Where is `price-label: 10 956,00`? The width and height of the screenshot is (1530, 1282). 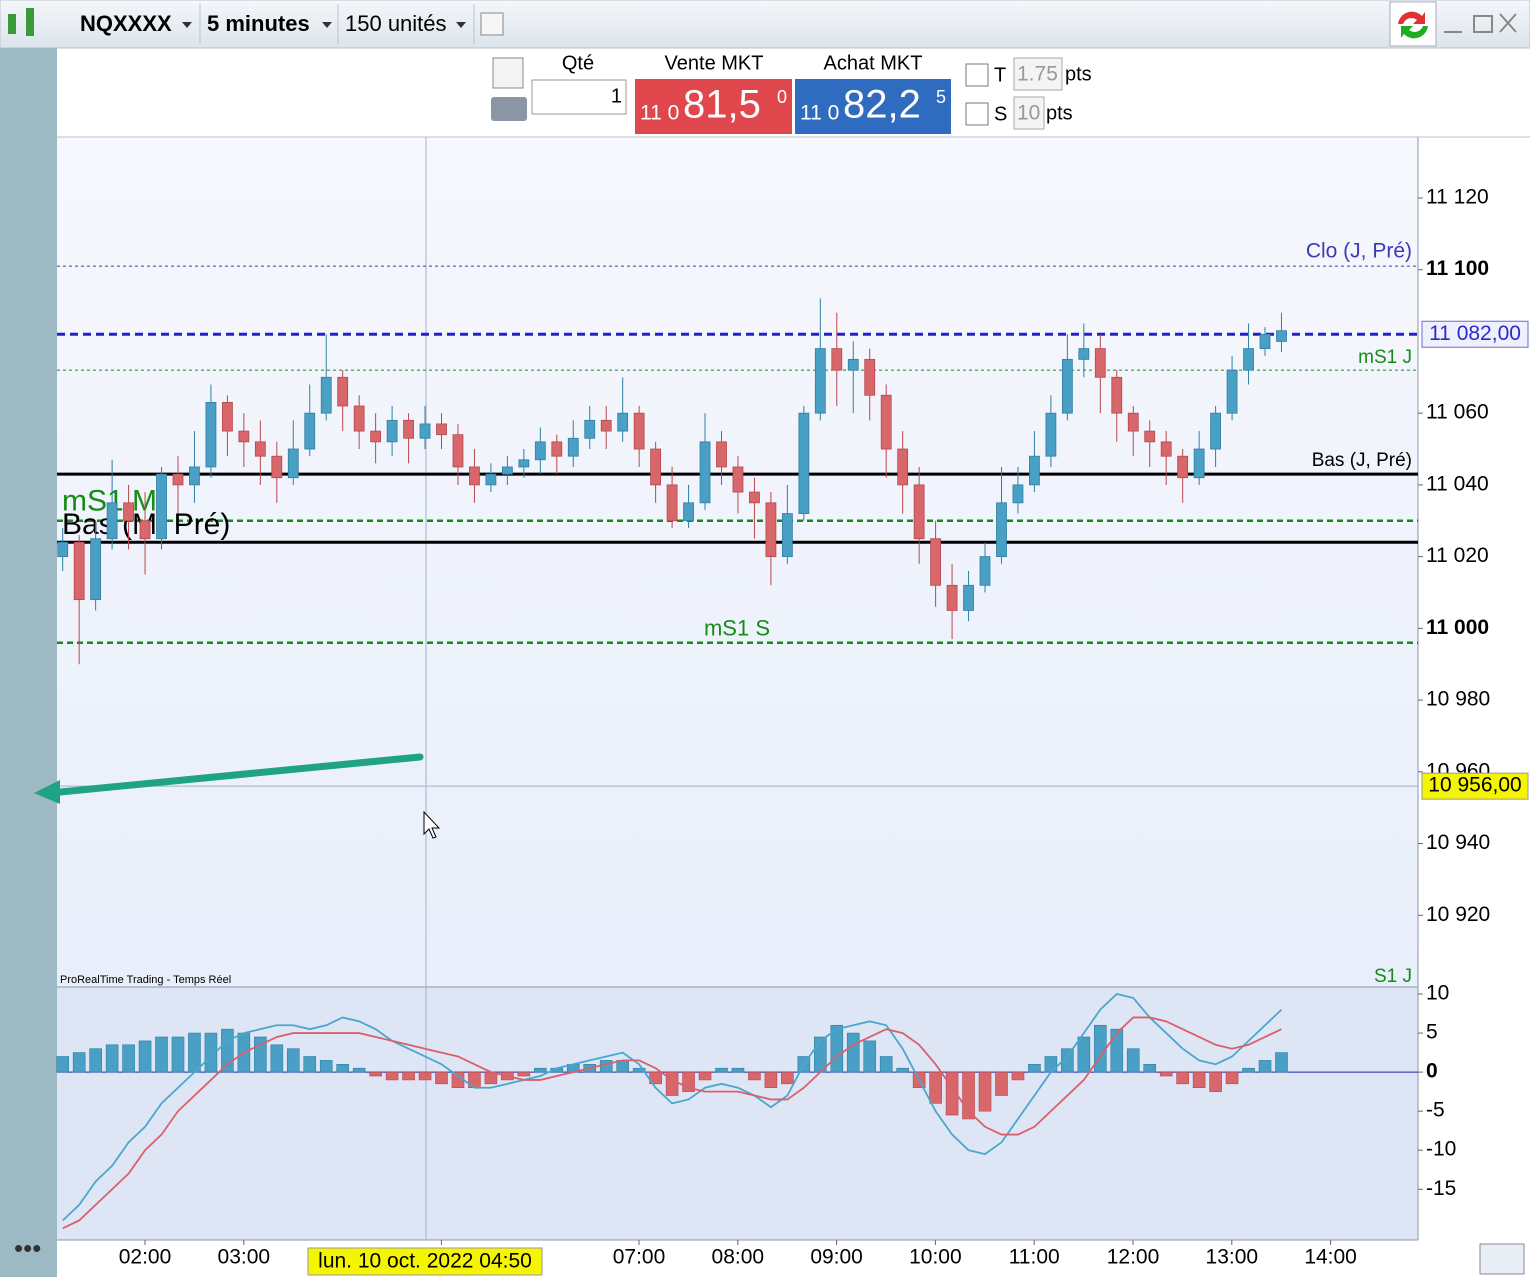 price-label: 10 956,00 is located at coordinates (1474, 785).